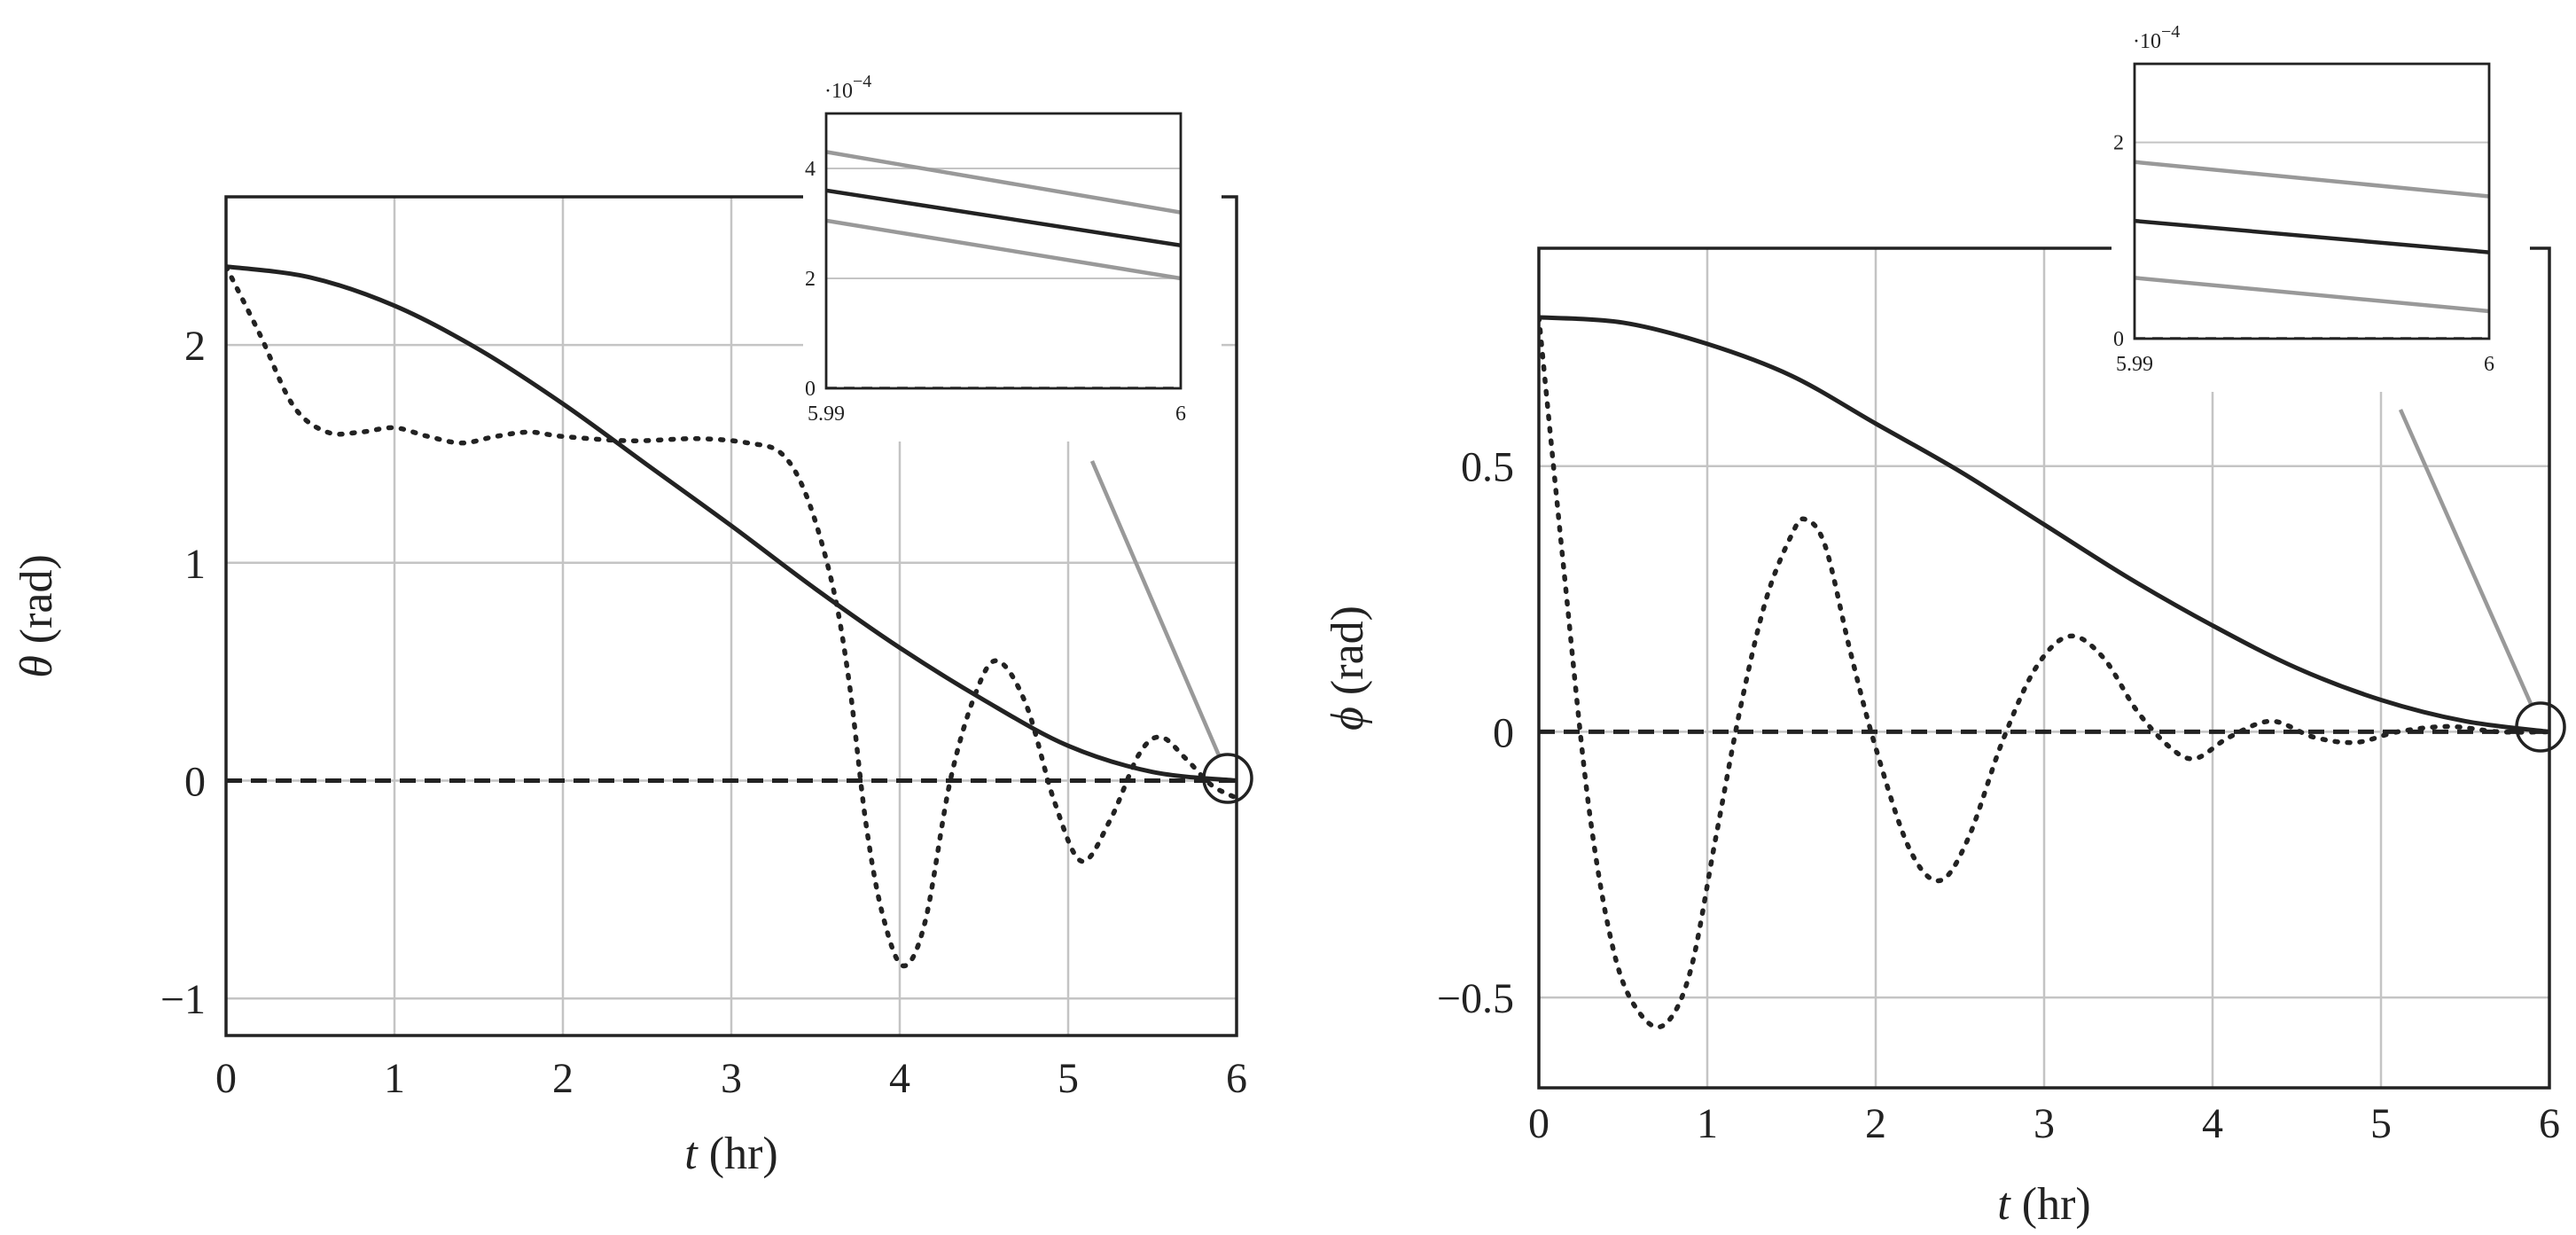 This screenshot has width=2576, height=1235. I want to click on inset-background, so click(2321, 201).